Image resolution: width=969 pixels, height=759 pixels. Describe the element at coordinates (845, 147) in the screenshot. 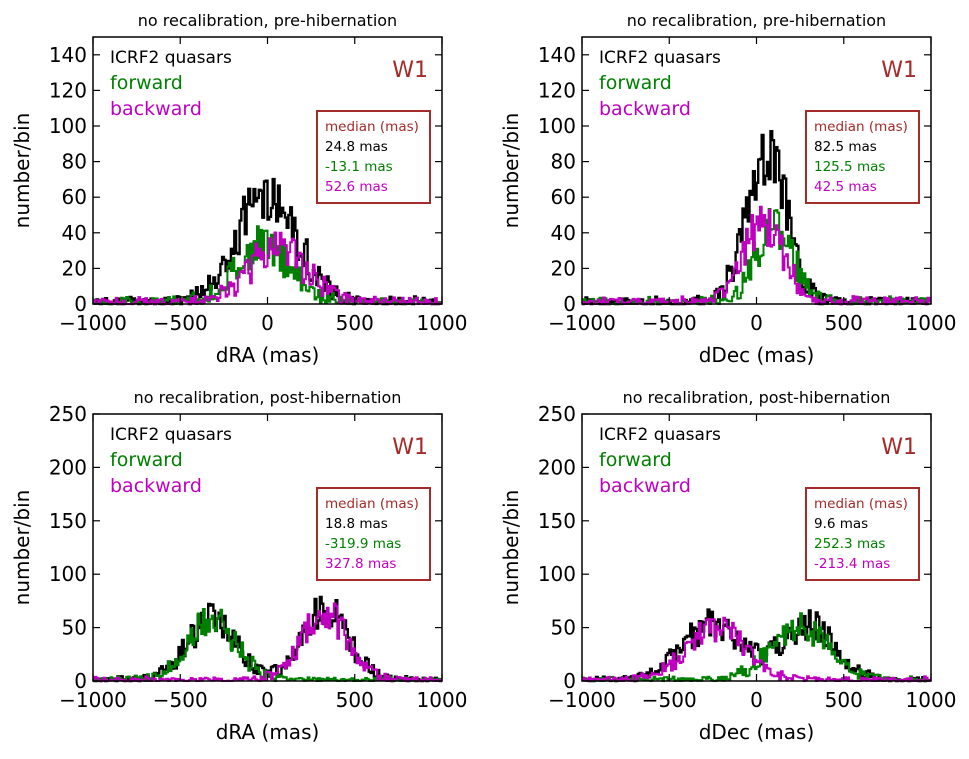

I see `median-value: 82.5 mas` at that location.